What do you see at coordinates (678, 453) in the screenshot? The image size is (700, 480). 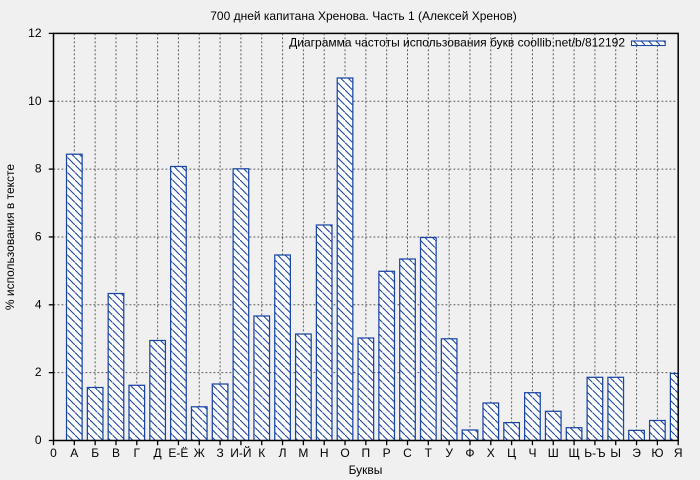 I see `svg-text: Я` at bounding box center [678, 453].